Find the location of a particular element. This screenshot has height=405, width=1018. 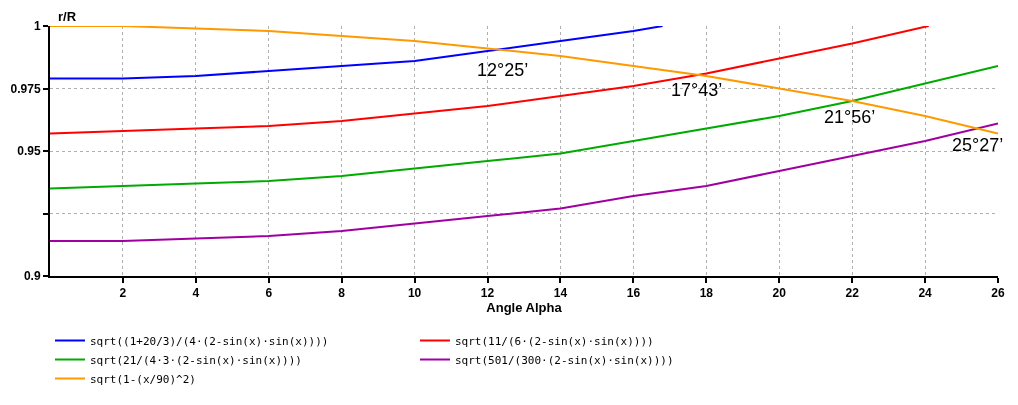

x-tick-label: 10 is located at coordinates (414, 293).